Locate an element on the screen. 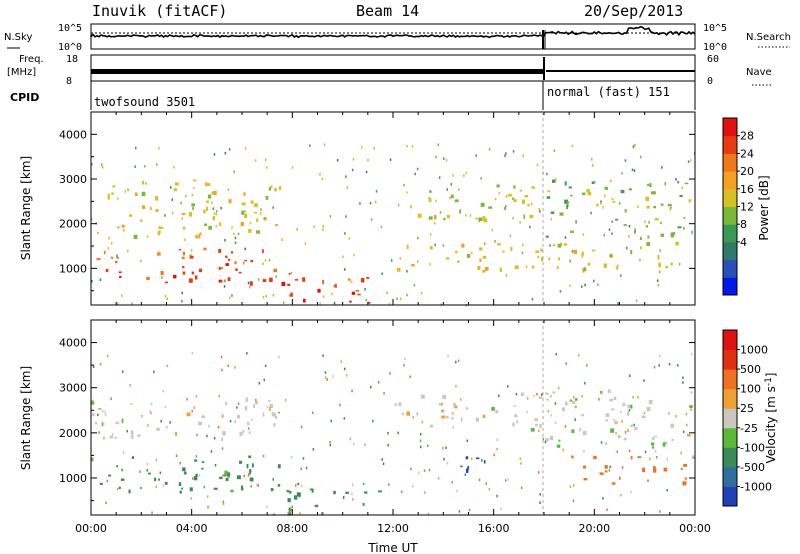  freq-tick-bottom: 8 is located at coordinates (69, 81).